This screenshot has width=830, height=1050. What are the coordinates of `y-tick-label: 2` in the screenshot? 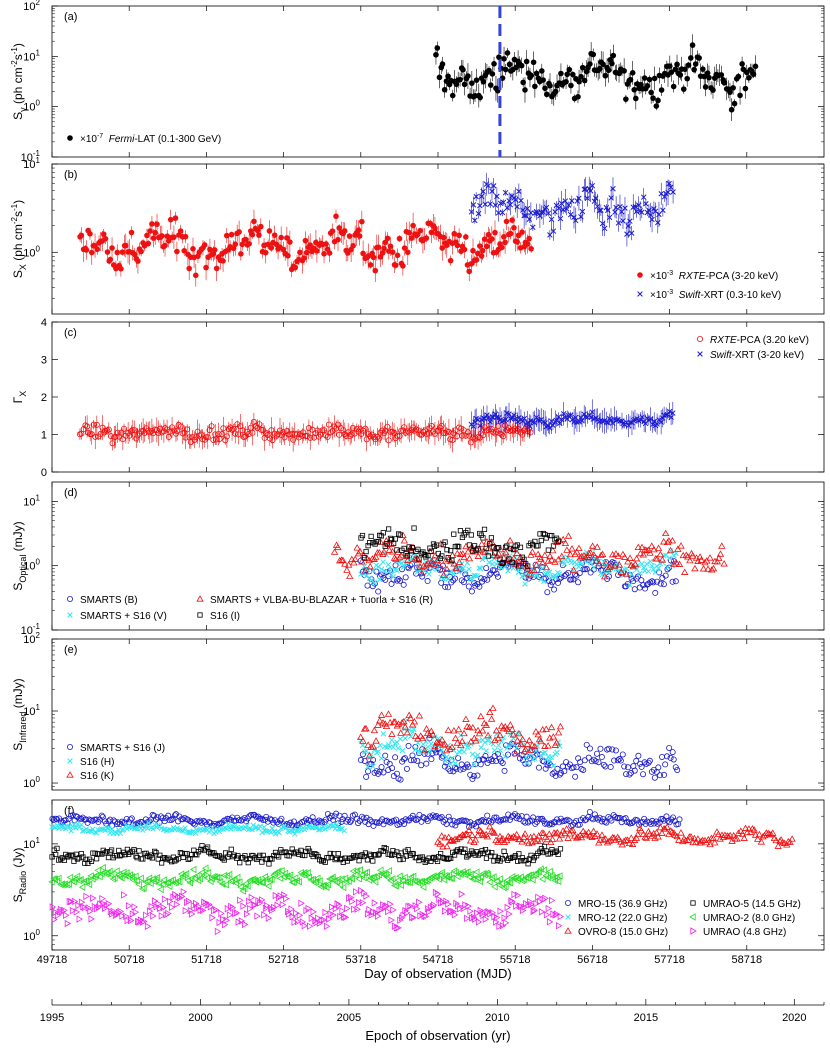 It's located at (44, 398).